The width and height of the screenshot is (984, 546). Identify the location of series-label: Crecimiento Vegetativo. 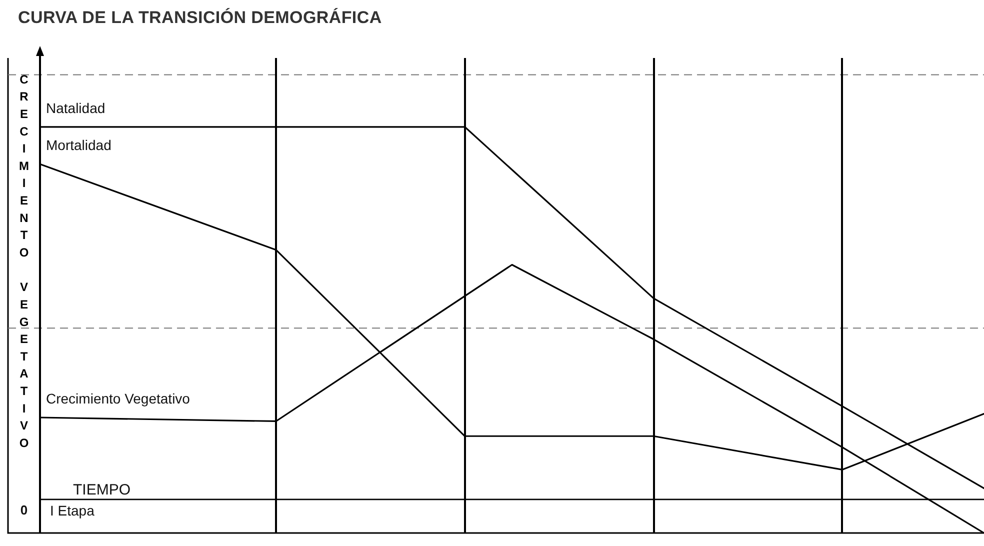
(118, 398).